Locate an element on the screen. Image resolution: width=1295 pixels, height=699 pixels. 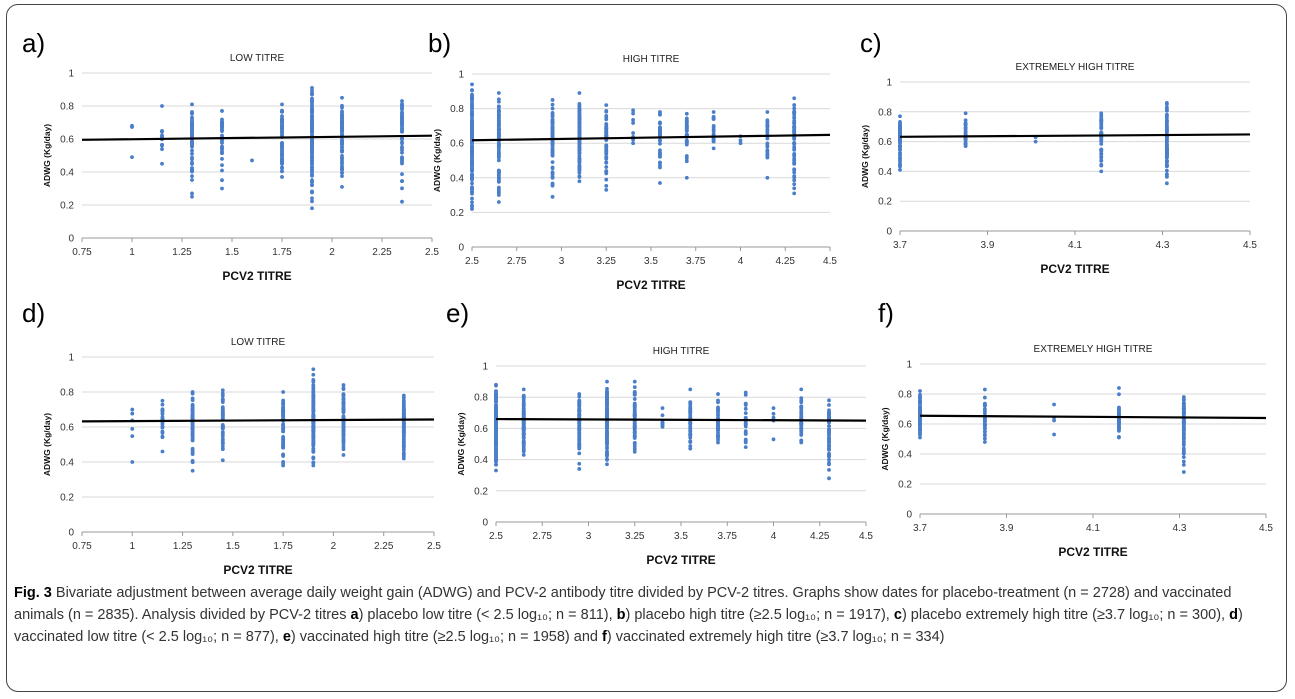
y-tick-label: 0.2 is located at coordinates (457, 213).